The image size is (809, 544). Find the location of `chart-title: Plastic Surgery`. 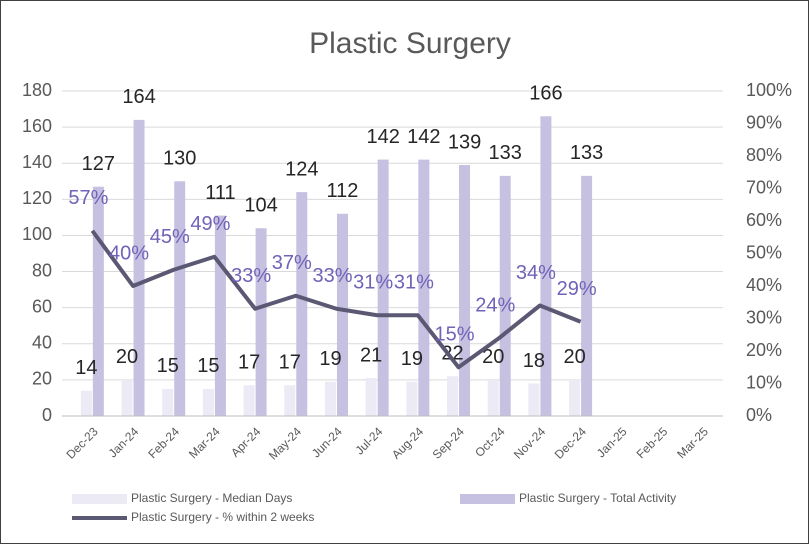

chart-title: Plastic Surgery is located at coordinates (410, 43).